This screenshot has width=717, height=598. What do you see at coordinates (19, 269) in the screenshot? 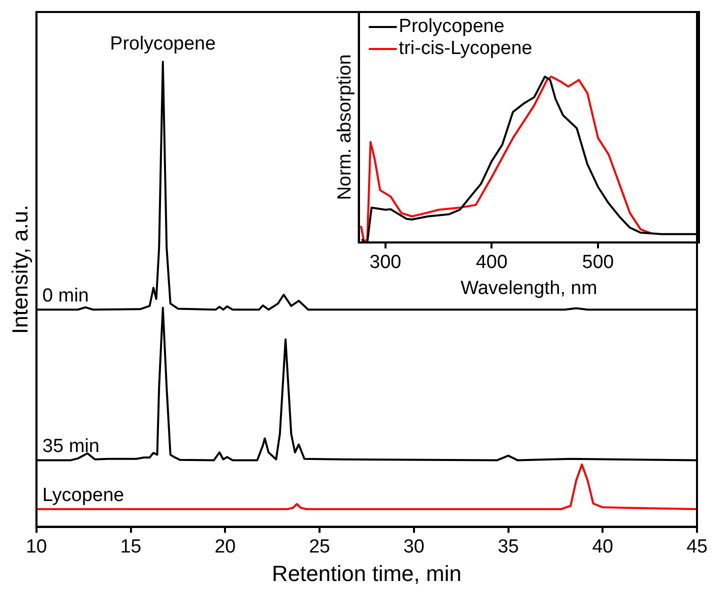
I see `y-axis-title: Intensity, a.u.` at bounding box center [19, 269].